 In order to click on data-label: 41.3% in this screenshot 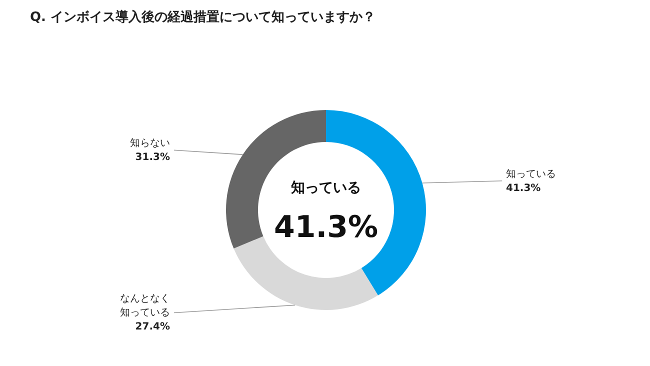, I will do `click(523, 188)`.